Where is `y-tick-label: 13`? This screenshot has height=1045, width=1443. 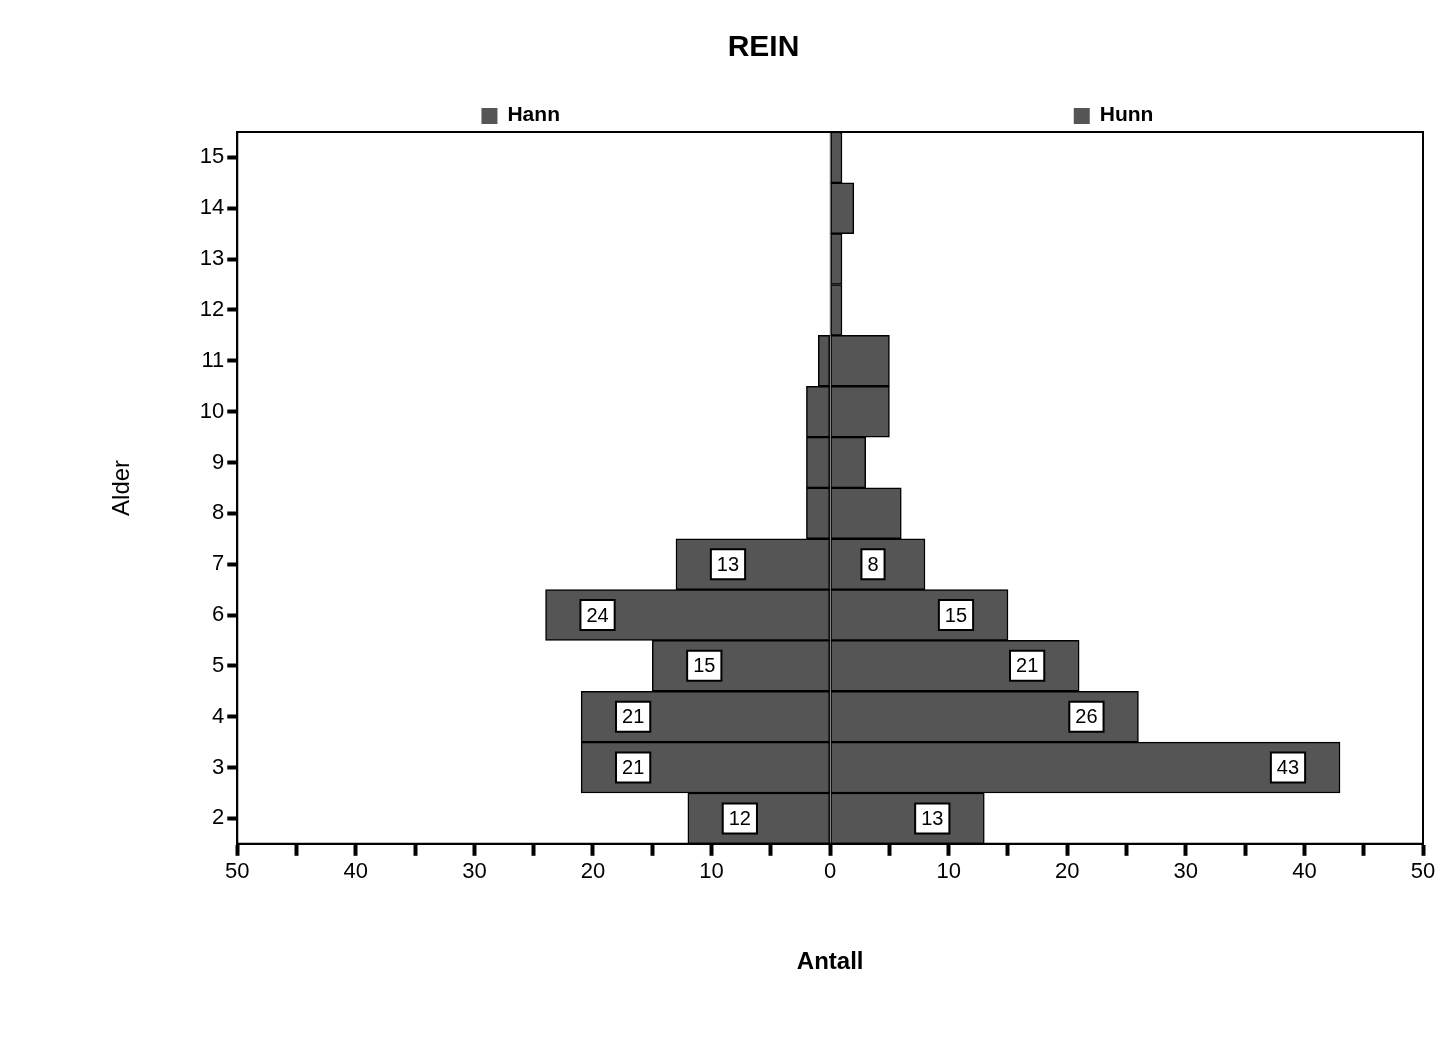
y-tick-label: 13 is located at coordinates (212, 258).